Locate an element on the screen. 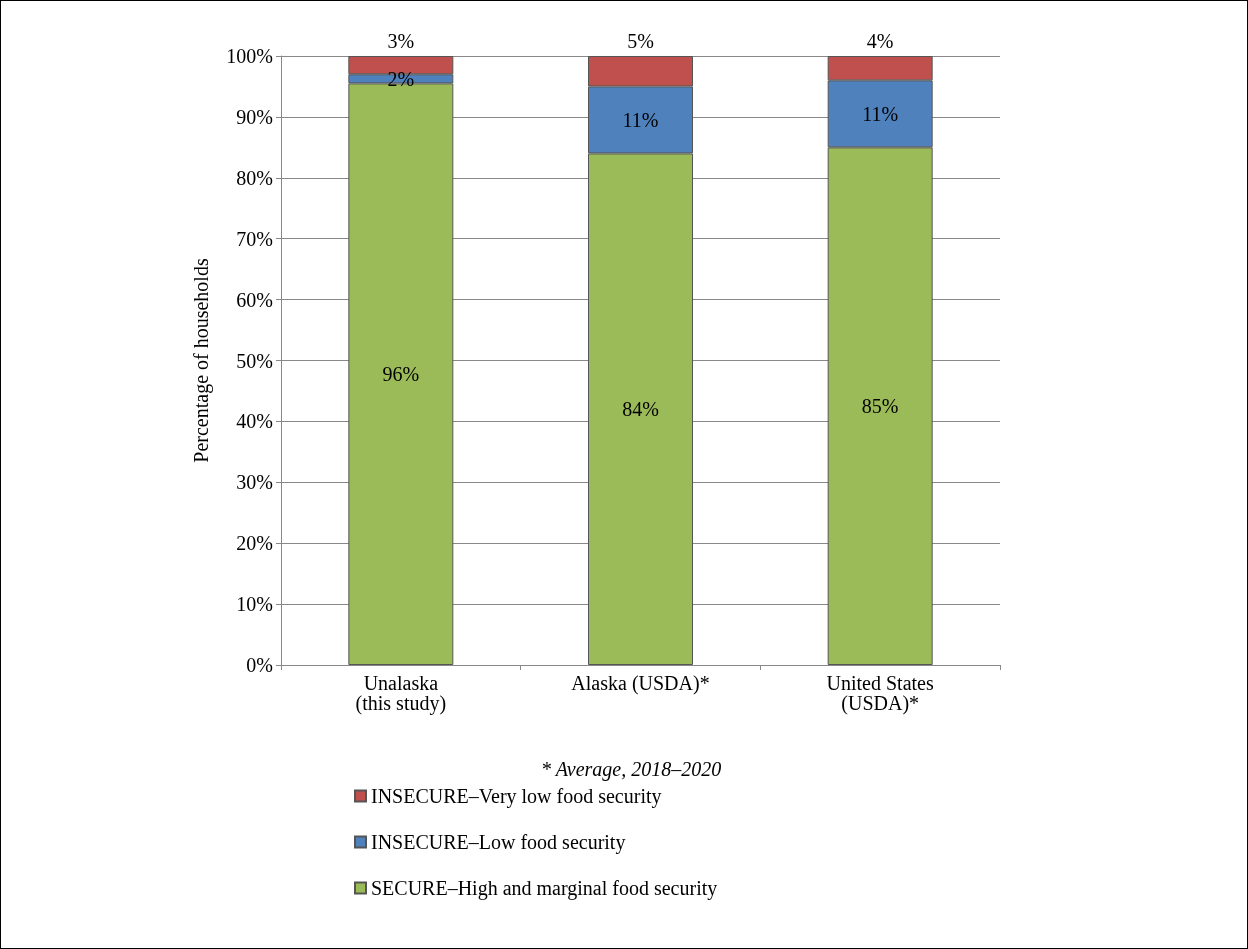 The height and width of the screenshot is (949, 1248). x-tick-label: United States (USDA)* is located at coordinates (880, 693).